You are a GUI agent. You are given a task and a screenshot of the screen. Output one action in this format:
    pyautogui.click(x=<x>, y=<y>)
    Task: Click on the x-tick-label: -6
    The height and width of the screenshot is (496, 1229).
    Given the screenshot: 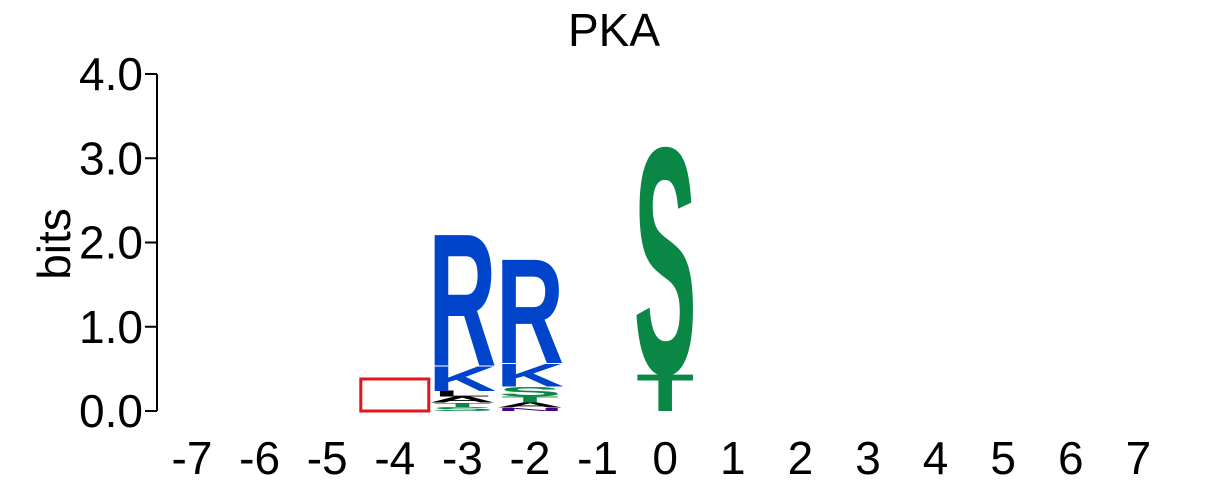 What is the action you would take?
    pyautogui.click(x=259, y=458)
    